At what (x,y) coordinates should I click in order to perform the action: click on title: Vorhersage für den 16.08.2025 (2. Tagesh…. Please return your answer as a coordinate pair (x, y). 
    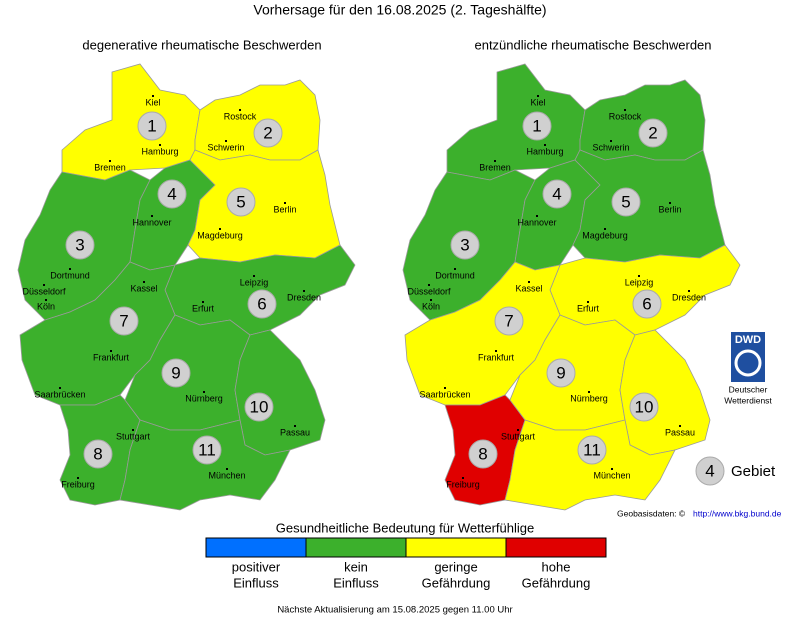
    Looking at the image, I should click on (399, 10).